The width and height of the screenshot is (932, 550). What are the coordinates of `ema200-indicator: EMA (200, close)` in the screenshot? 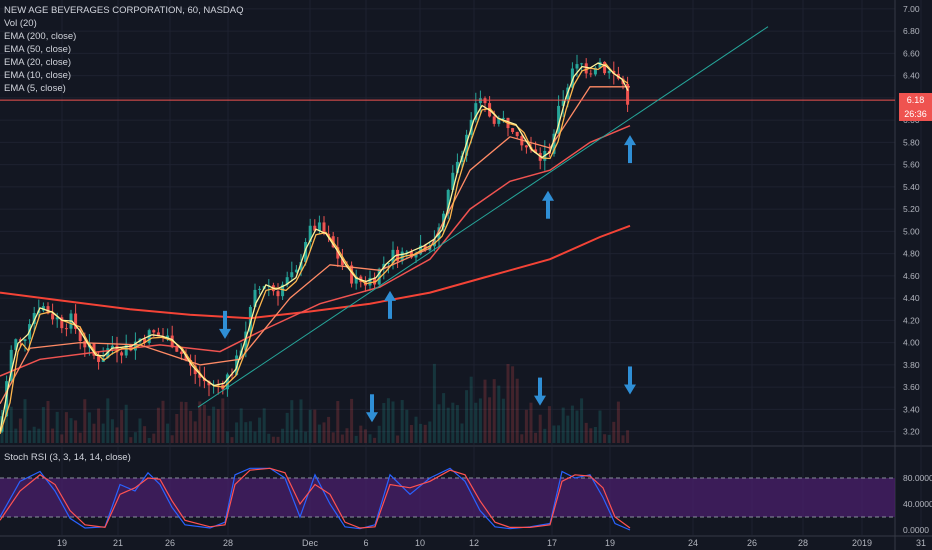 It's located at (40, 36).